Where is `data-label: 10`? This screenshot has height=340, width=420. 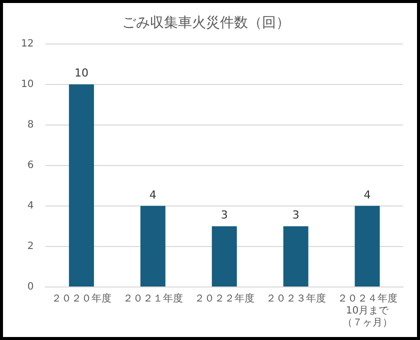 data-label: 10 is located at coordinates (81, 73).